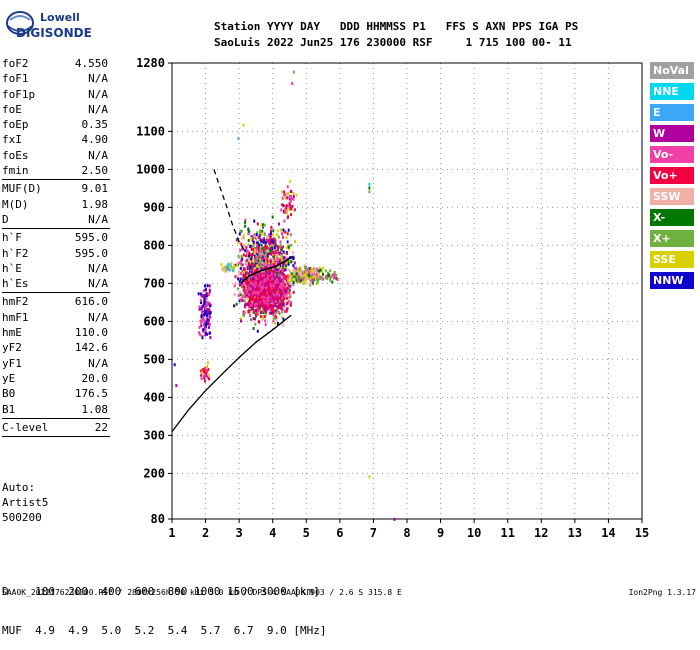 The height and width of the screenshot is (650, 700). I want to click on x-tick-label: 2, so click(205, 533).